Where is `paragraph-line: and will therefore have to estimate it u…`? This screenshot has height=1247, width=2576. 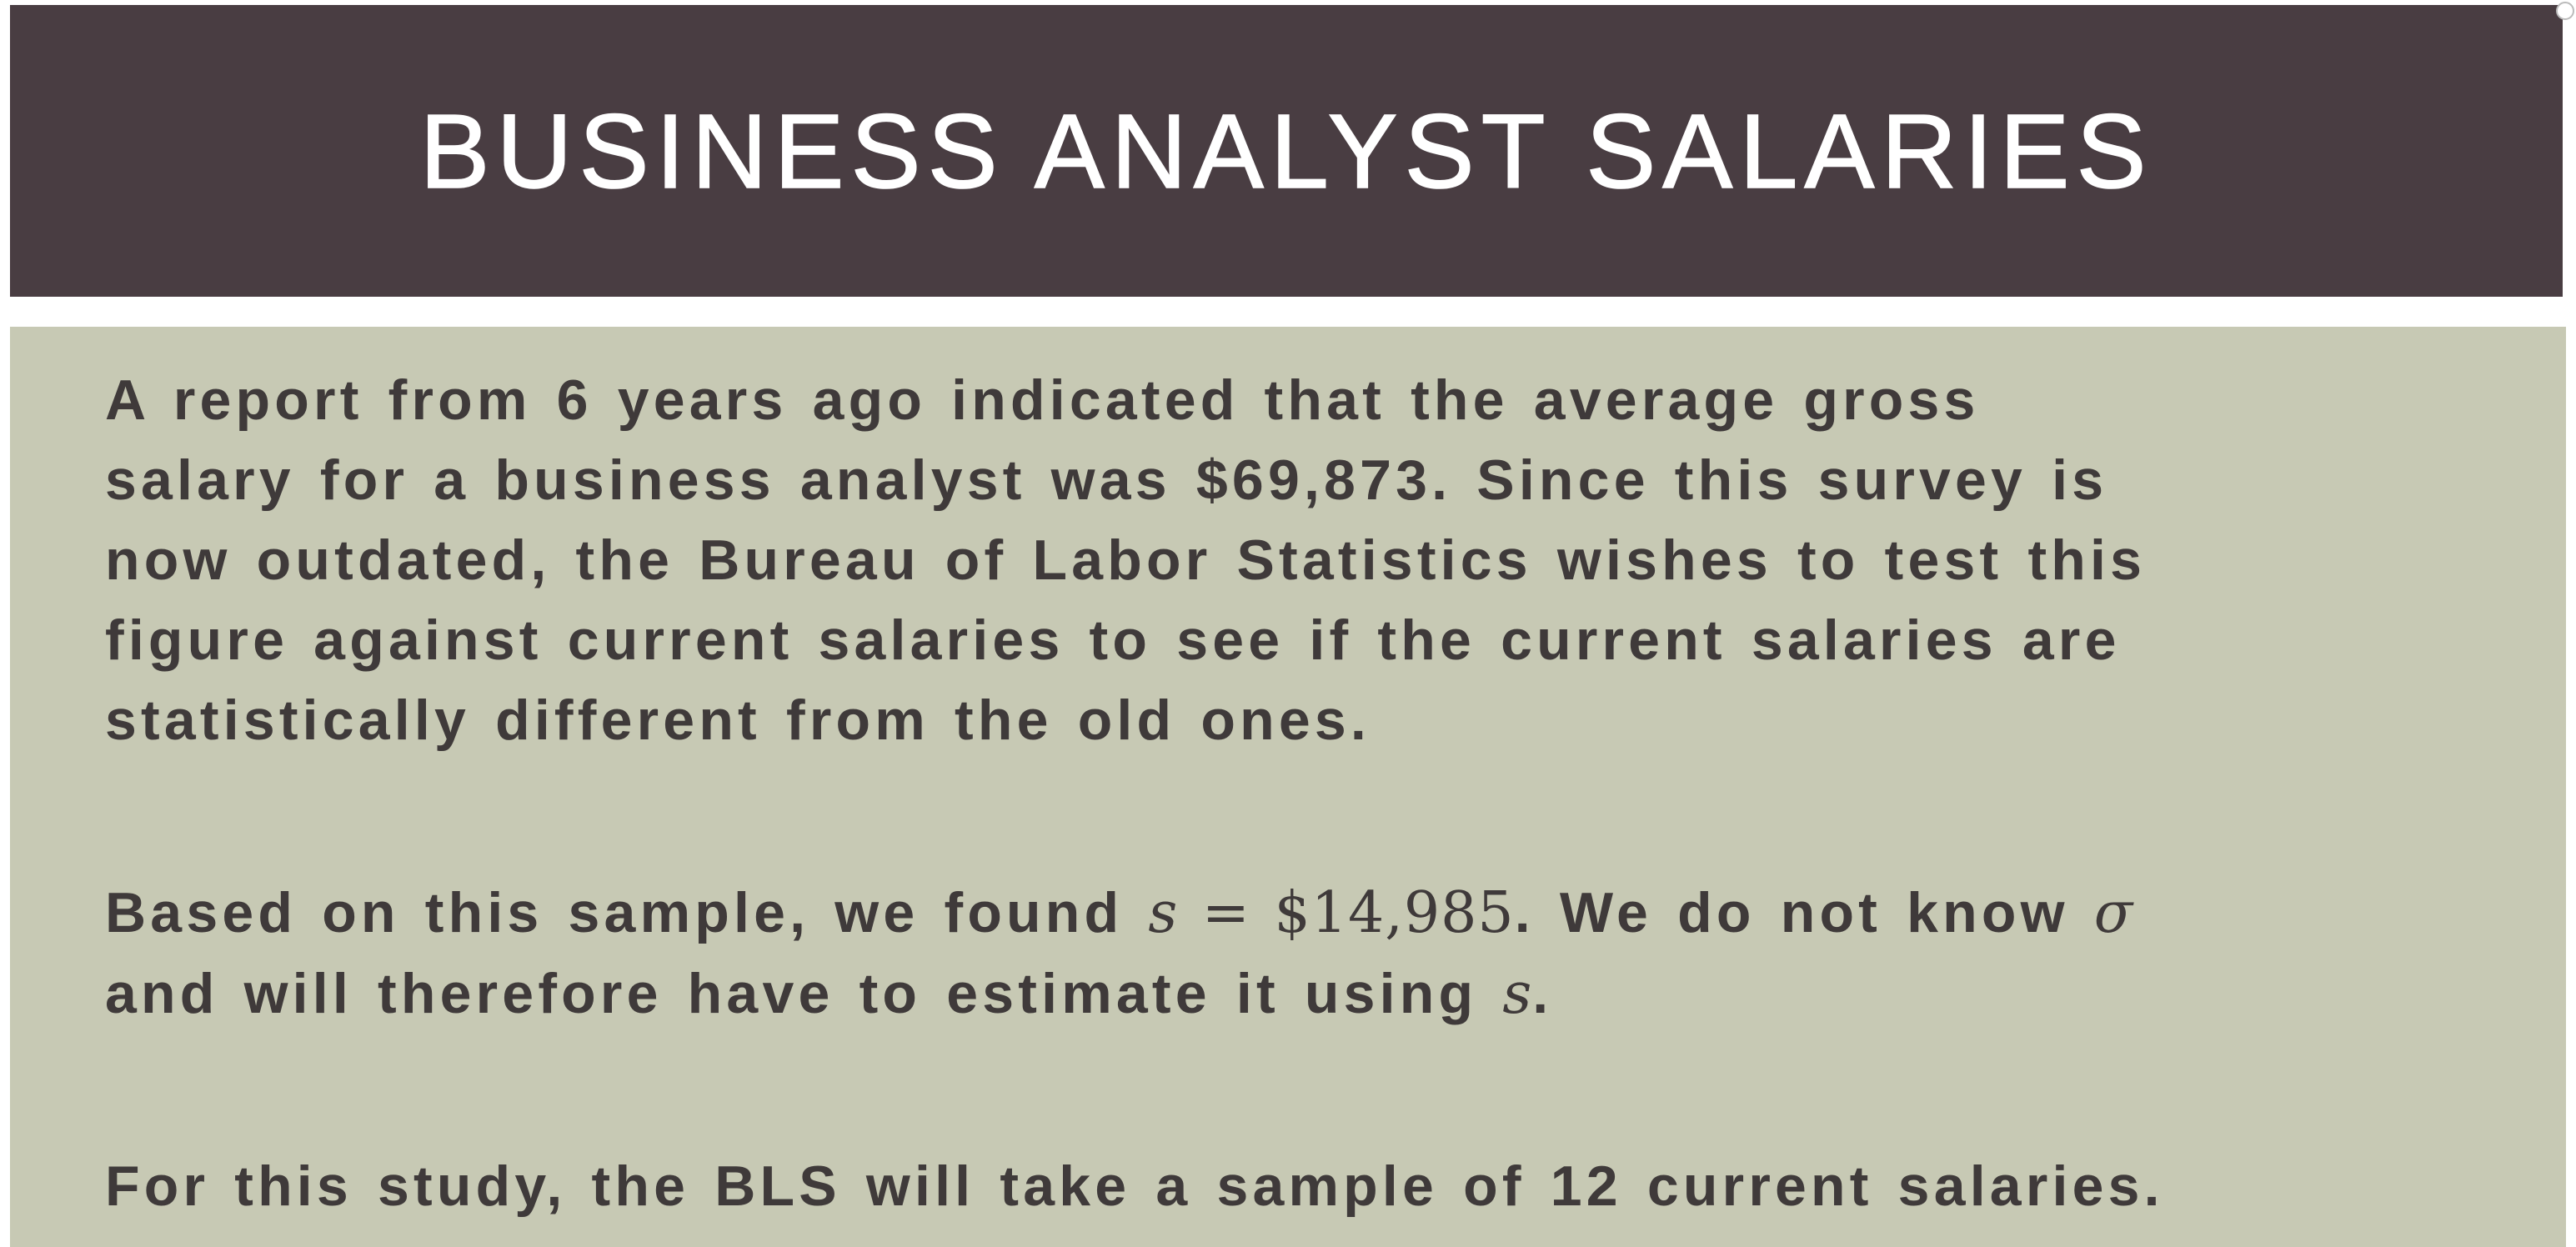
paragraph-line: and will therefore have to estimate it u… is located at coordinates (1119, 994).